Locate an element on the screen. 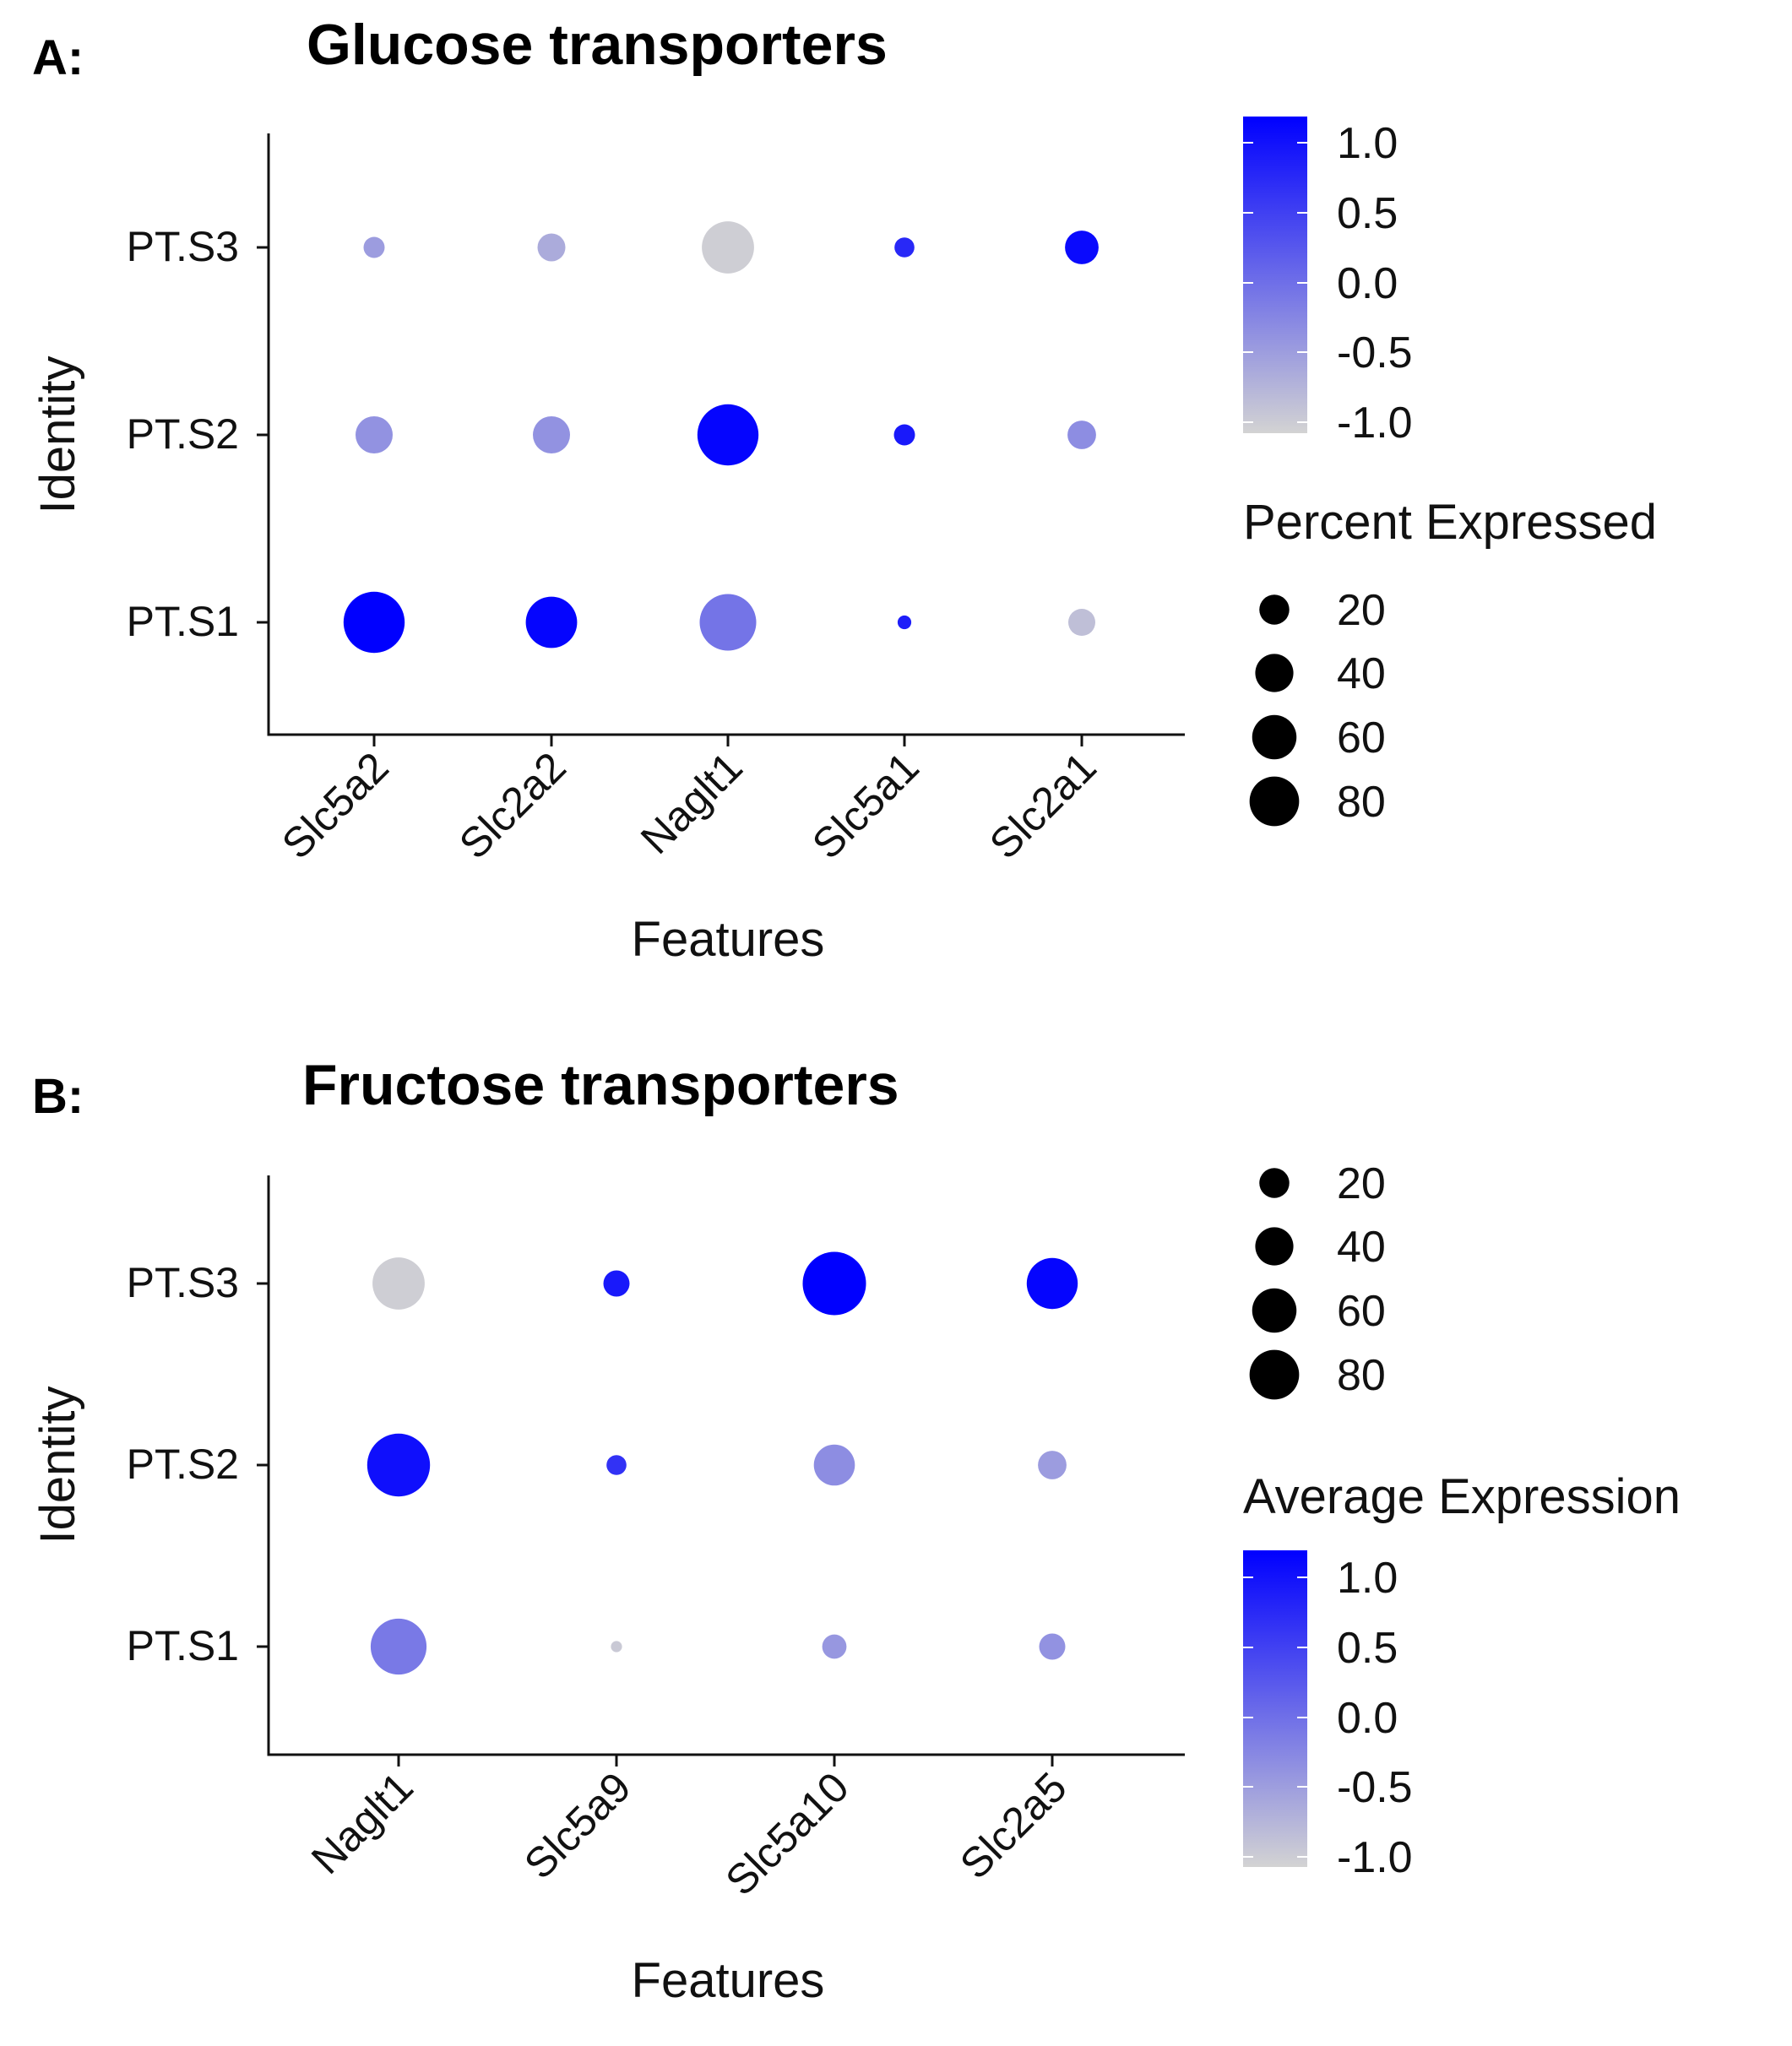 The image size is (1792, 2046). panel-b-ytick-label: PT.S2 is located at coordinates (183, 1465).